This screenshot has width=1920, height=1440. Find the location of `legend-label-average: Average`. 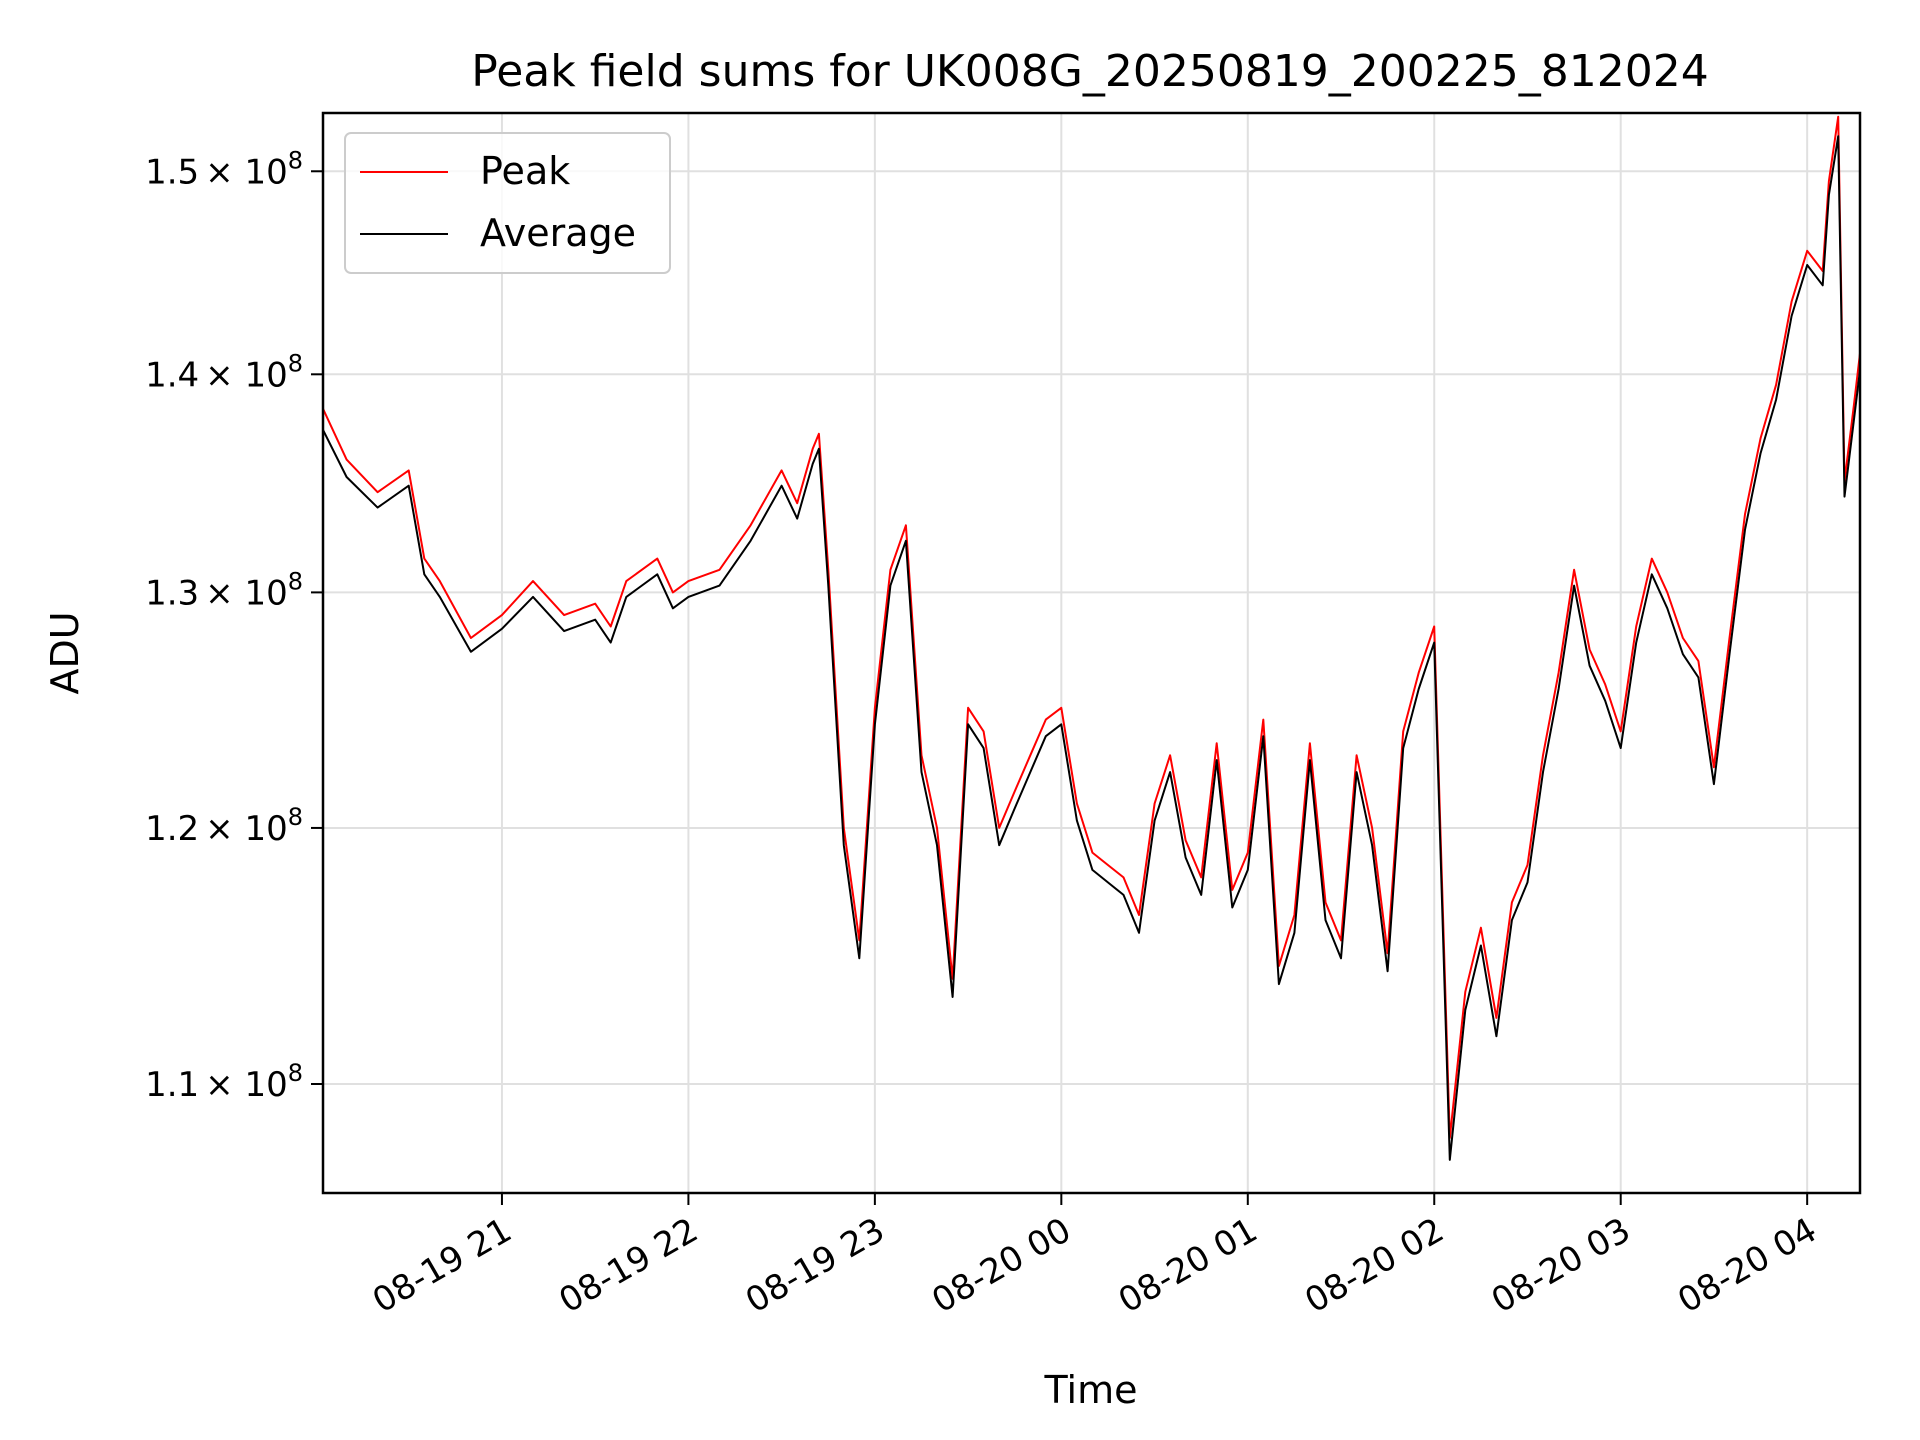

legend-label-average: Average is located at coordinates (558, 233).